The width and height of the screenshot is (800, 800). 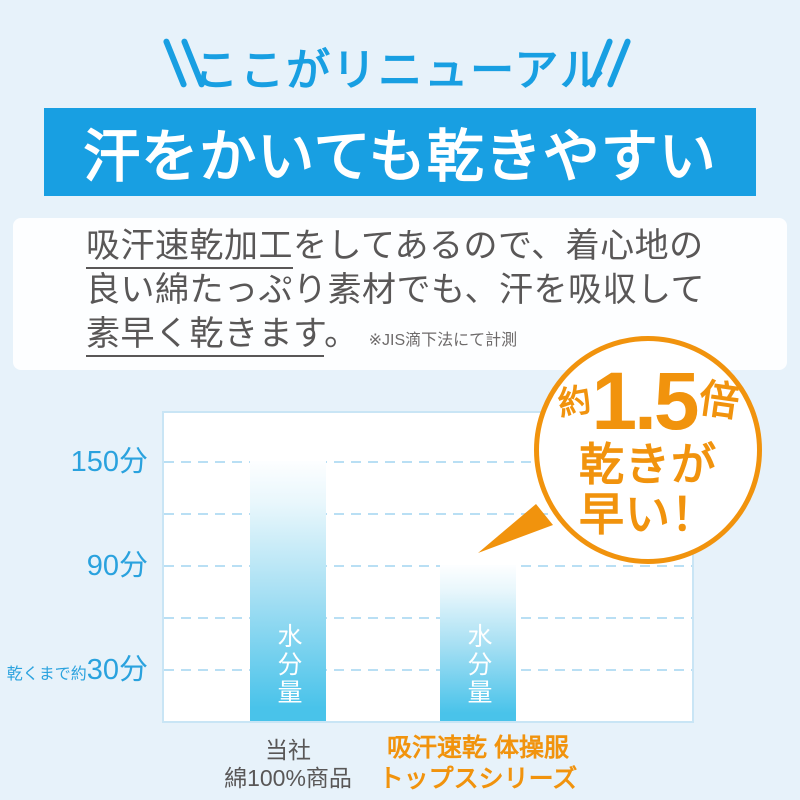 I want to click on headline-banner: 汗をかいても乾きやすい, so click(x=400, y=152).